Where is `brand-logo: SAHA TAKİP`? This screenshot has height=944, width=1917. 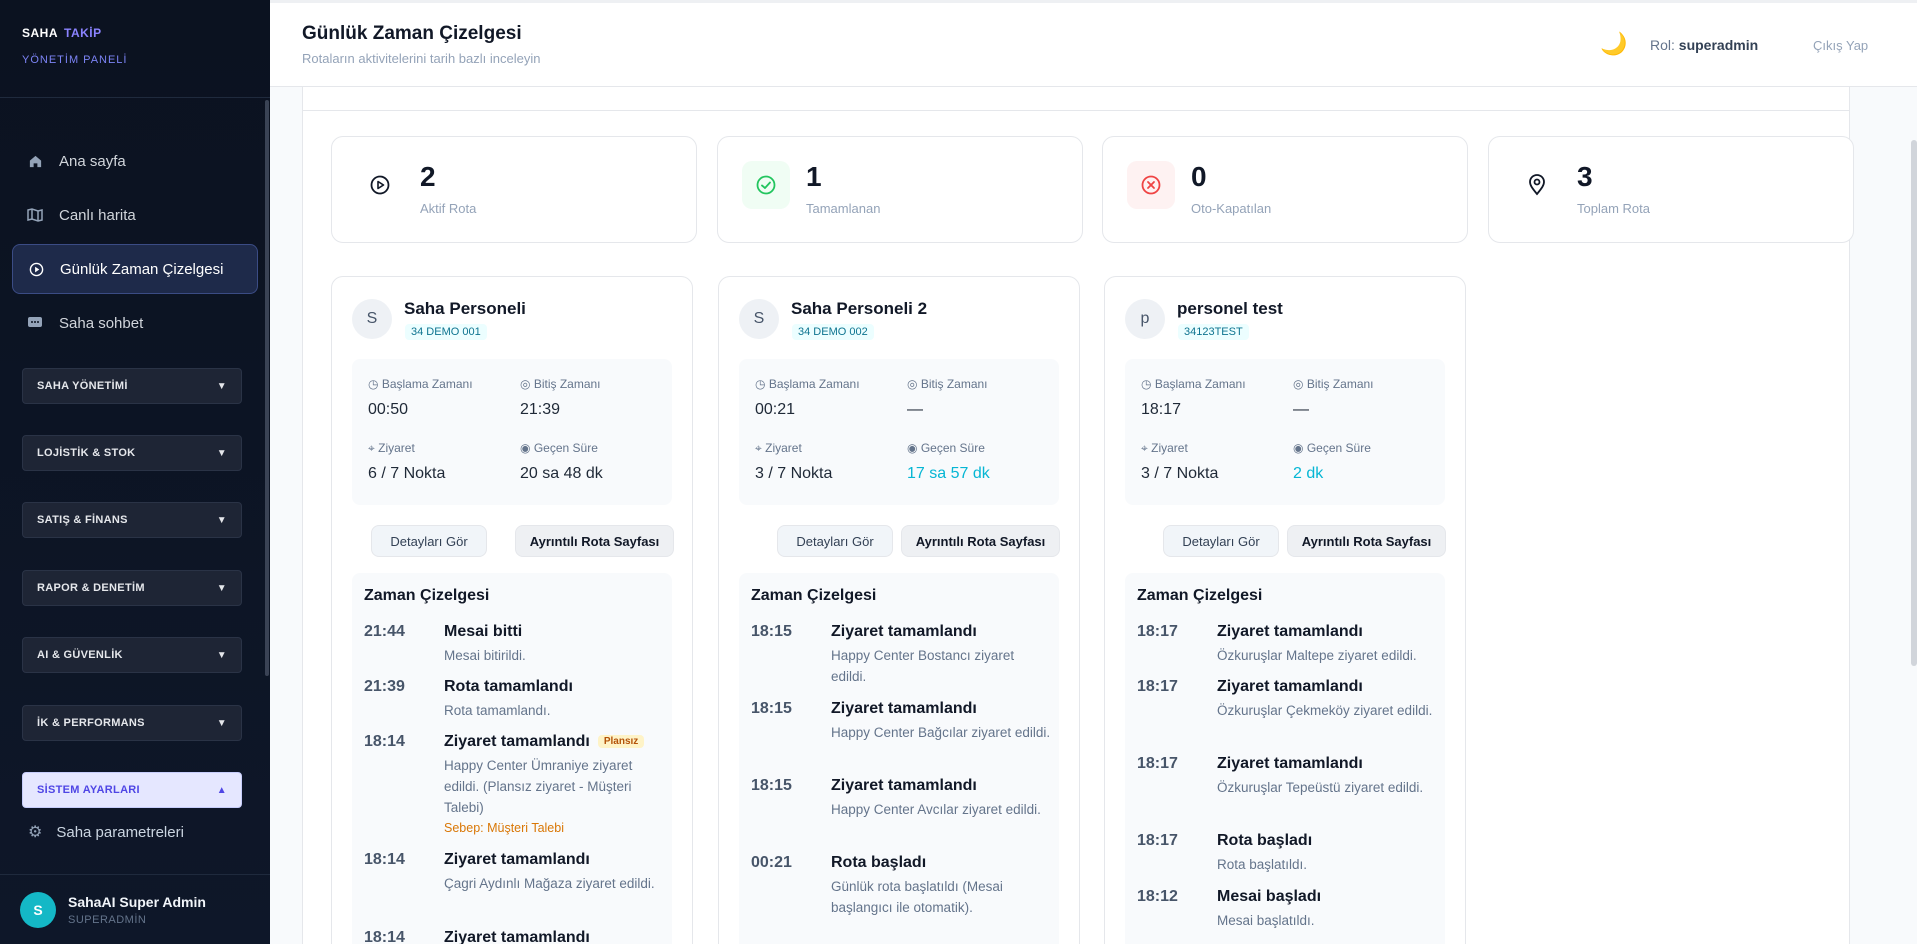 brand-logo: SAHA TAKİP is located at coordinates (135, 33).